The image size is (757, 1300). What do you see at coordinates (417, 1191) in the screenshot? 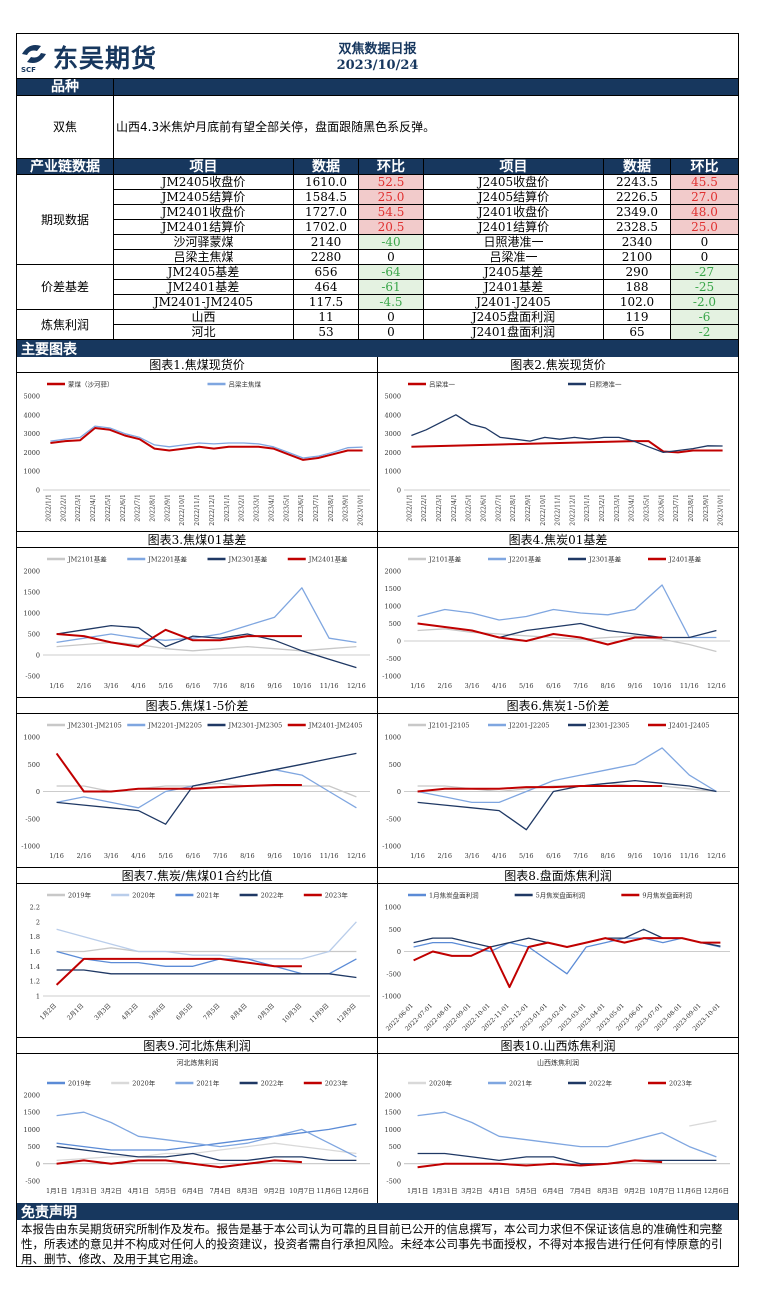
I see `x-tick-label: 1月1日` at bounding box center [417, 1191].